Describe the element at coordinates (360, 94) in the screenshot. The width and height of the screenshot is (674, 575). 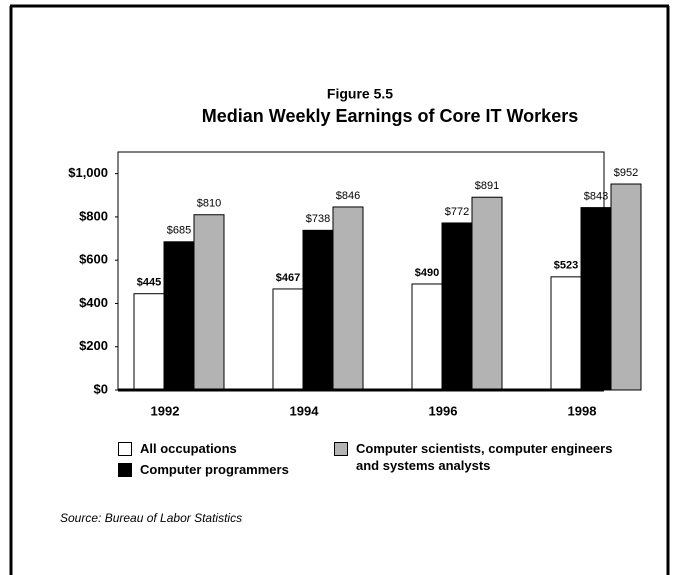
I see `chart-subtitle: Figure 5.5` at that location.